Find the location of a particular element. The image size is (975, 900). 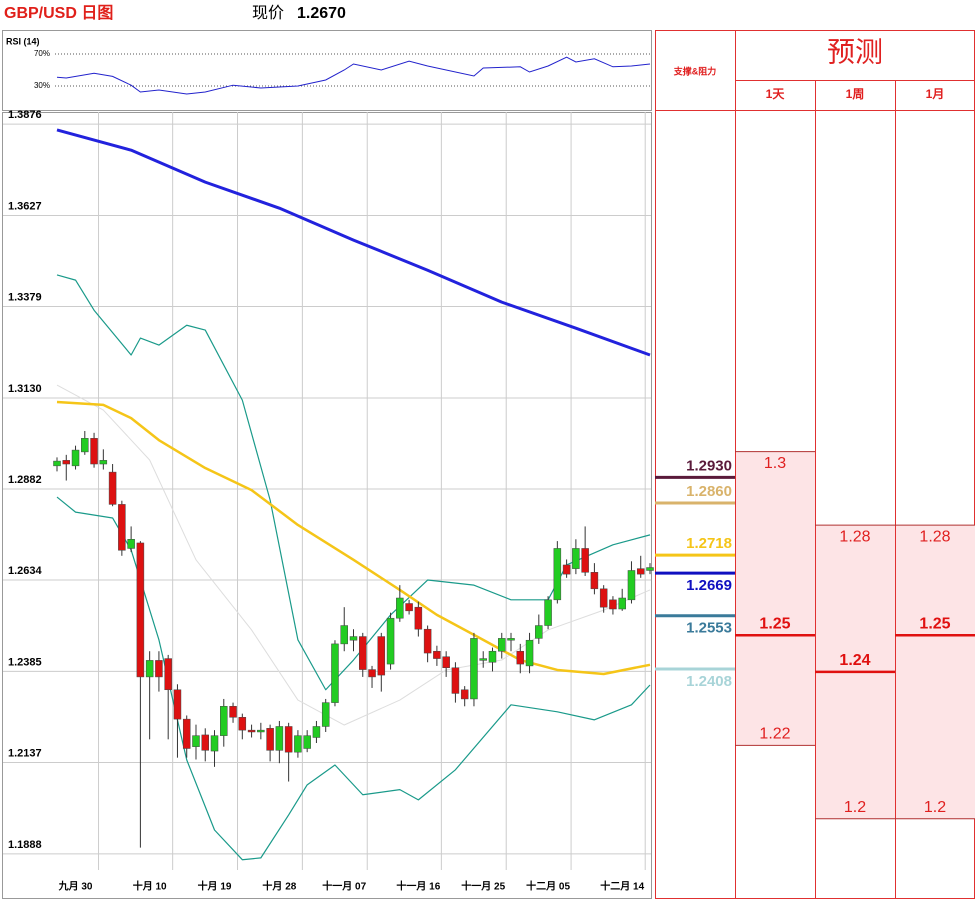

level-label: 1.2860 is located at coordinates (709, 491).